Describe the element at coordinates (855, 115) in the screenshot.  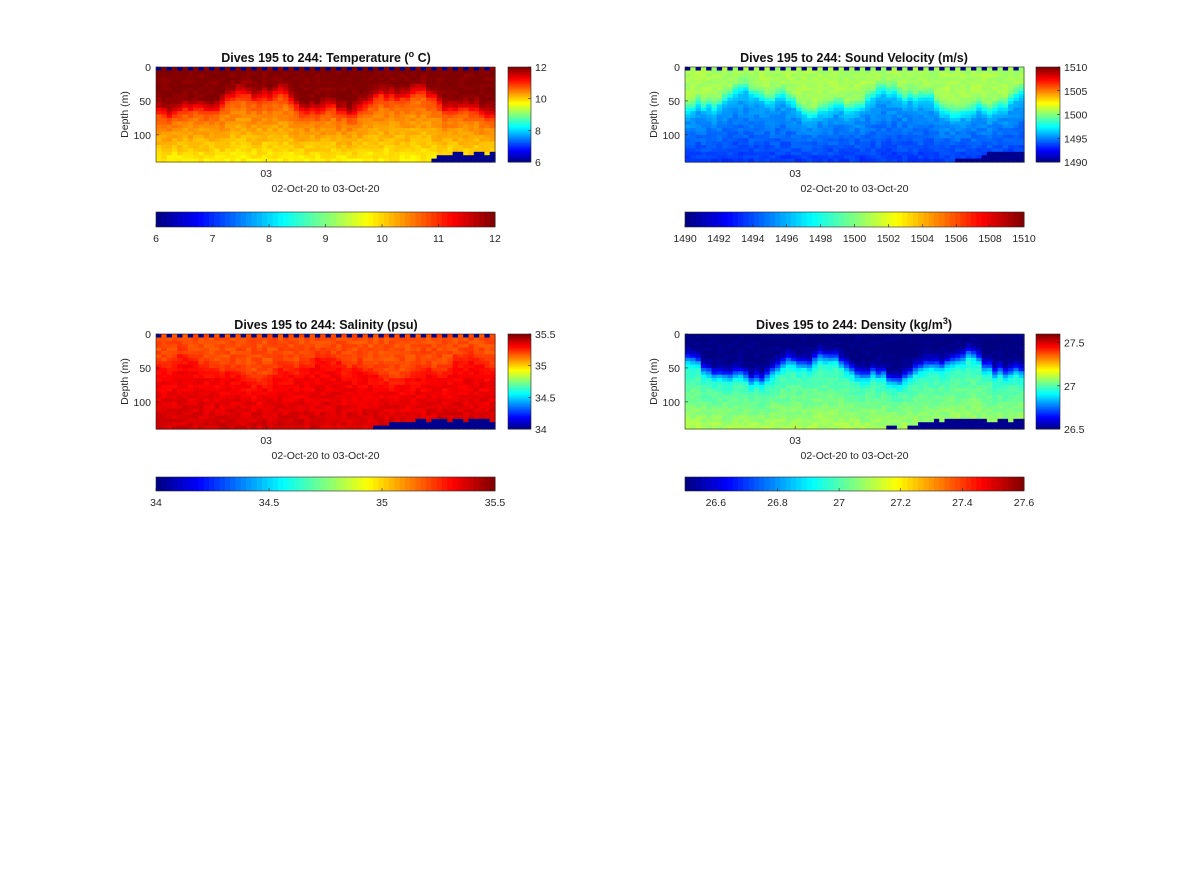
I see `heatmap-cells` at that location.